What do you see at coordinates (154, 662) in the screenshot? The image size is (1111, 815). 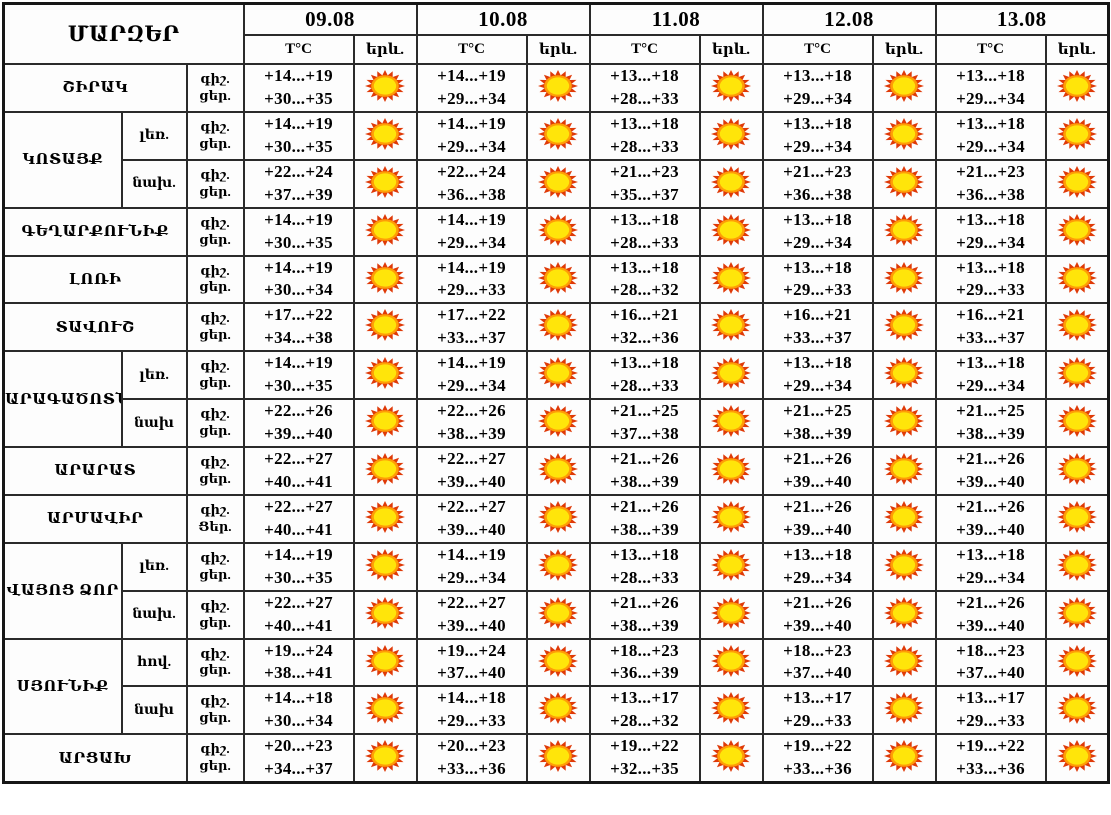 I see `zone-cell: հով.` at bounding box center [154, 662].